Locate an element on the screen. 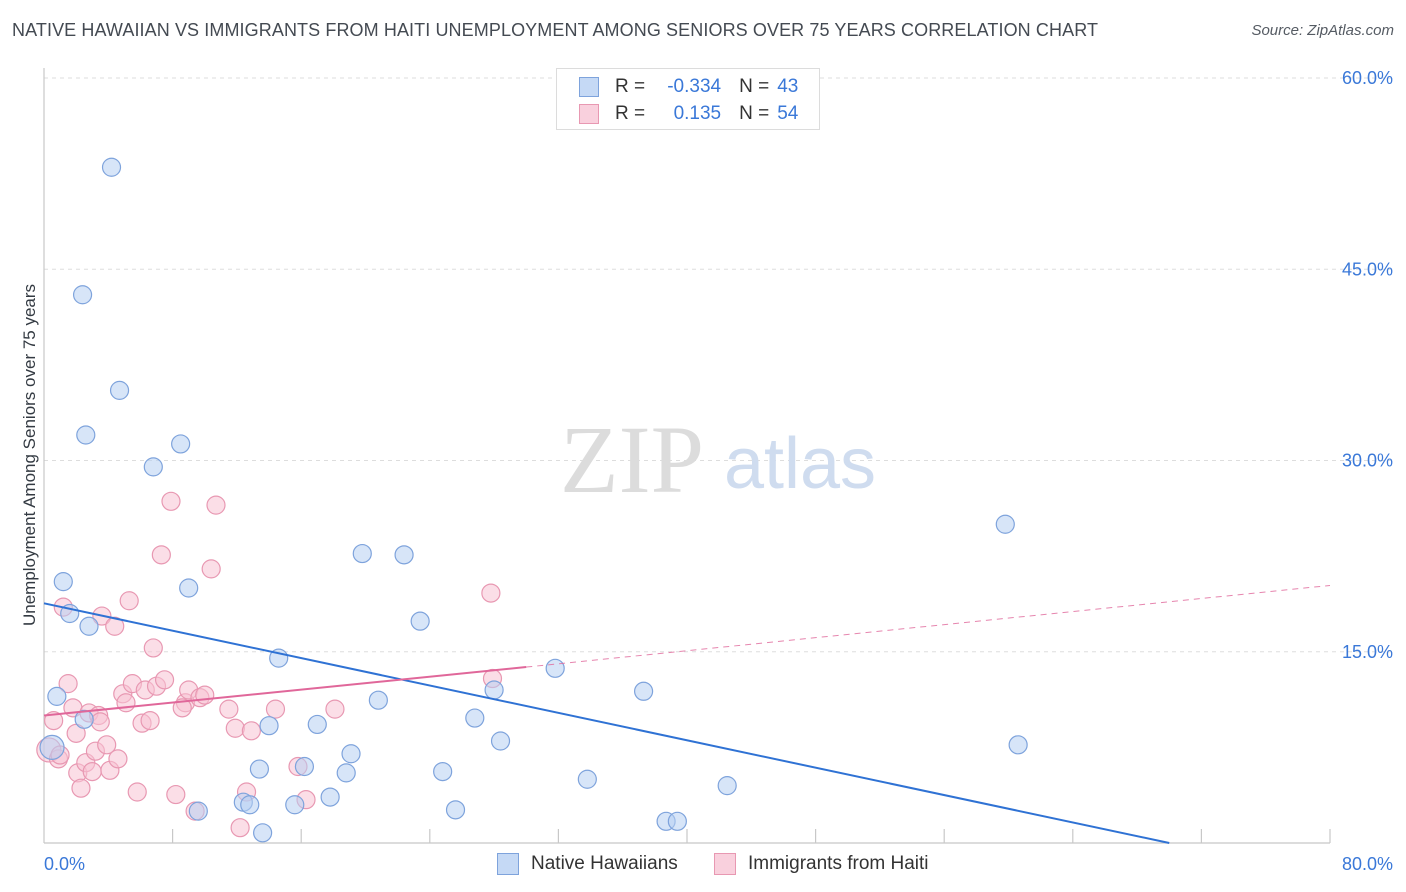  y-tick-label: 30.0% is located at coordinates (1367, 461).